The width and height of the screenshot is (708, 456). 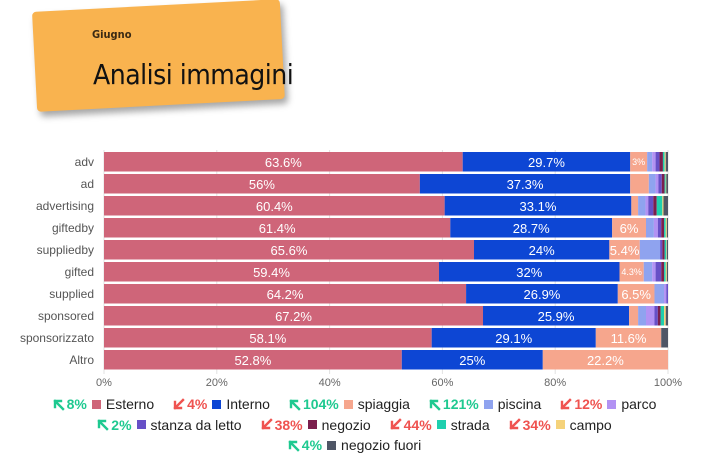 I want to click on y-category-label: adv, so click(x=84, y=162).